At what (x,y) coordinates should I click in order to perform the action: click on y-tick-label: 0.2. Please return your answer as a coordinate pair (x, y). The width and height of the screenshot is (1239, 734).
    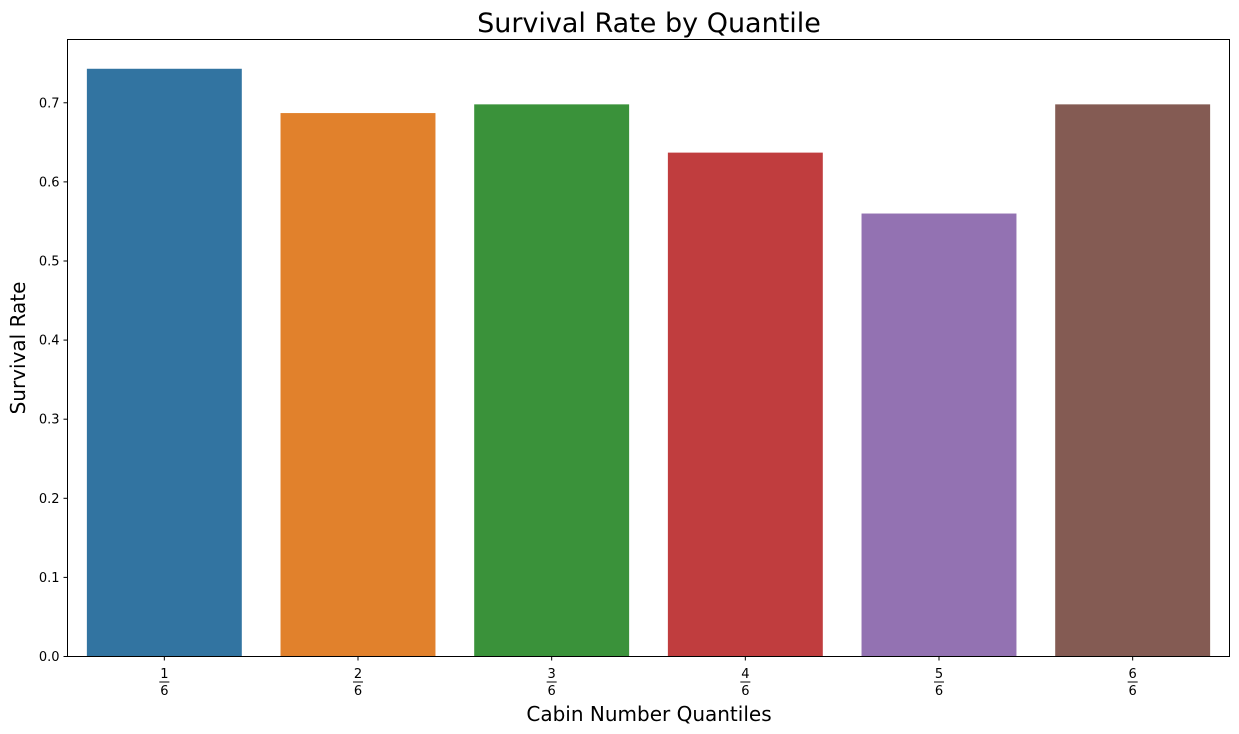
    Looking at the image, I should click on (49, 499).